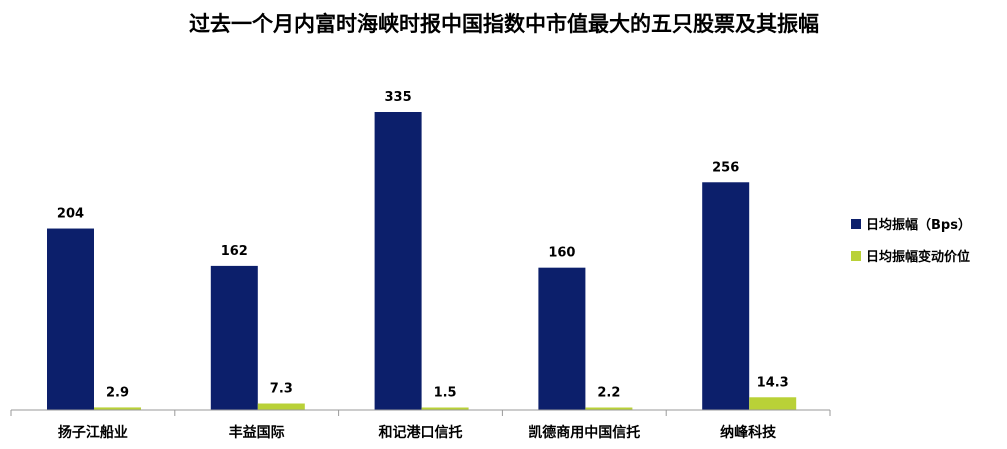 This screenshot has height=449, width=1007. What do you see at coordinates (918, 225) in the screenshot?
I see `legend-label-1: 日均振幅（Bps）` at bounding box center [918, 225].